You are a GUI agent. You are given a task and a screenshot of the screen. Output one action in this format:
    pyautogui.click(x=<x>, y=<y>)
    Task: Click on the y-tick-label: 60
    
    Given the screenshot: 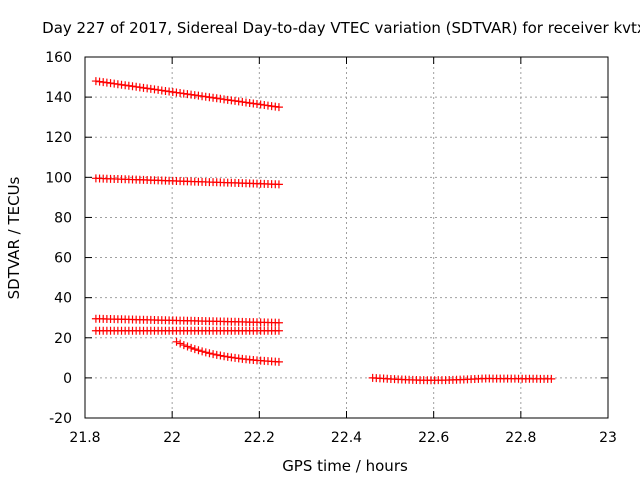 What is the action you would take?
    pyautogui.click(x=63, y=259)
    